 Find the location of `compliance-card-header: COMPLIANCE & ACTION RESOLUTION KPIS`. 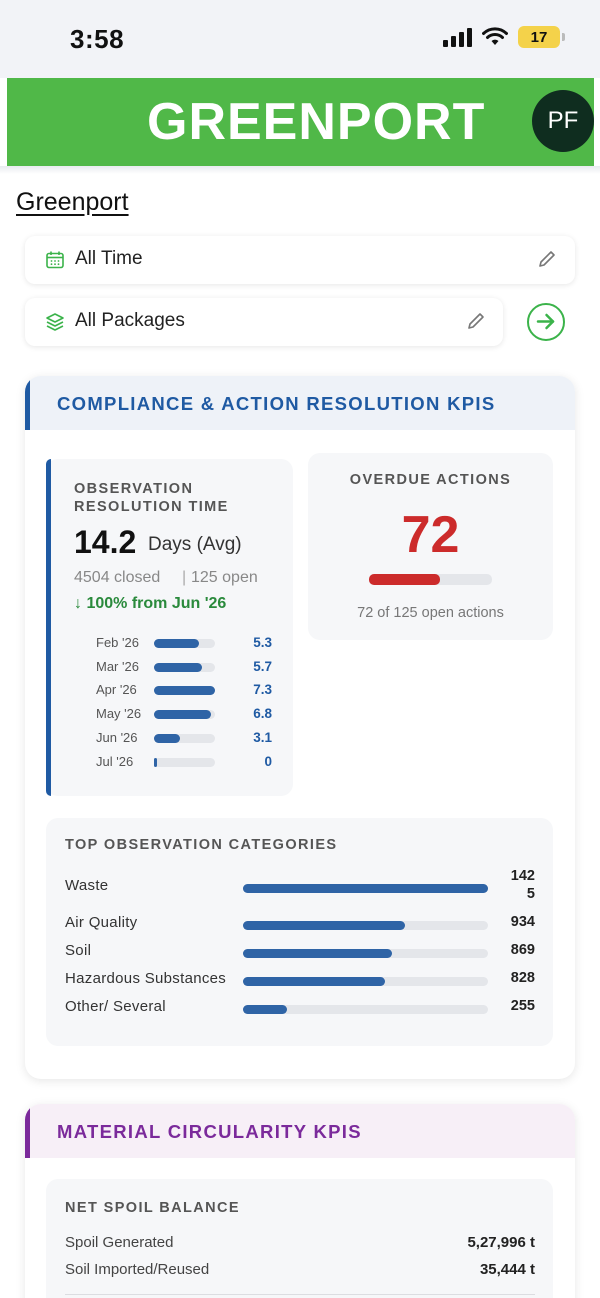

compliance-card-header: COMPLIANCE & ACTION RESOLUTION KPIS is located at coordinates (300, 403).